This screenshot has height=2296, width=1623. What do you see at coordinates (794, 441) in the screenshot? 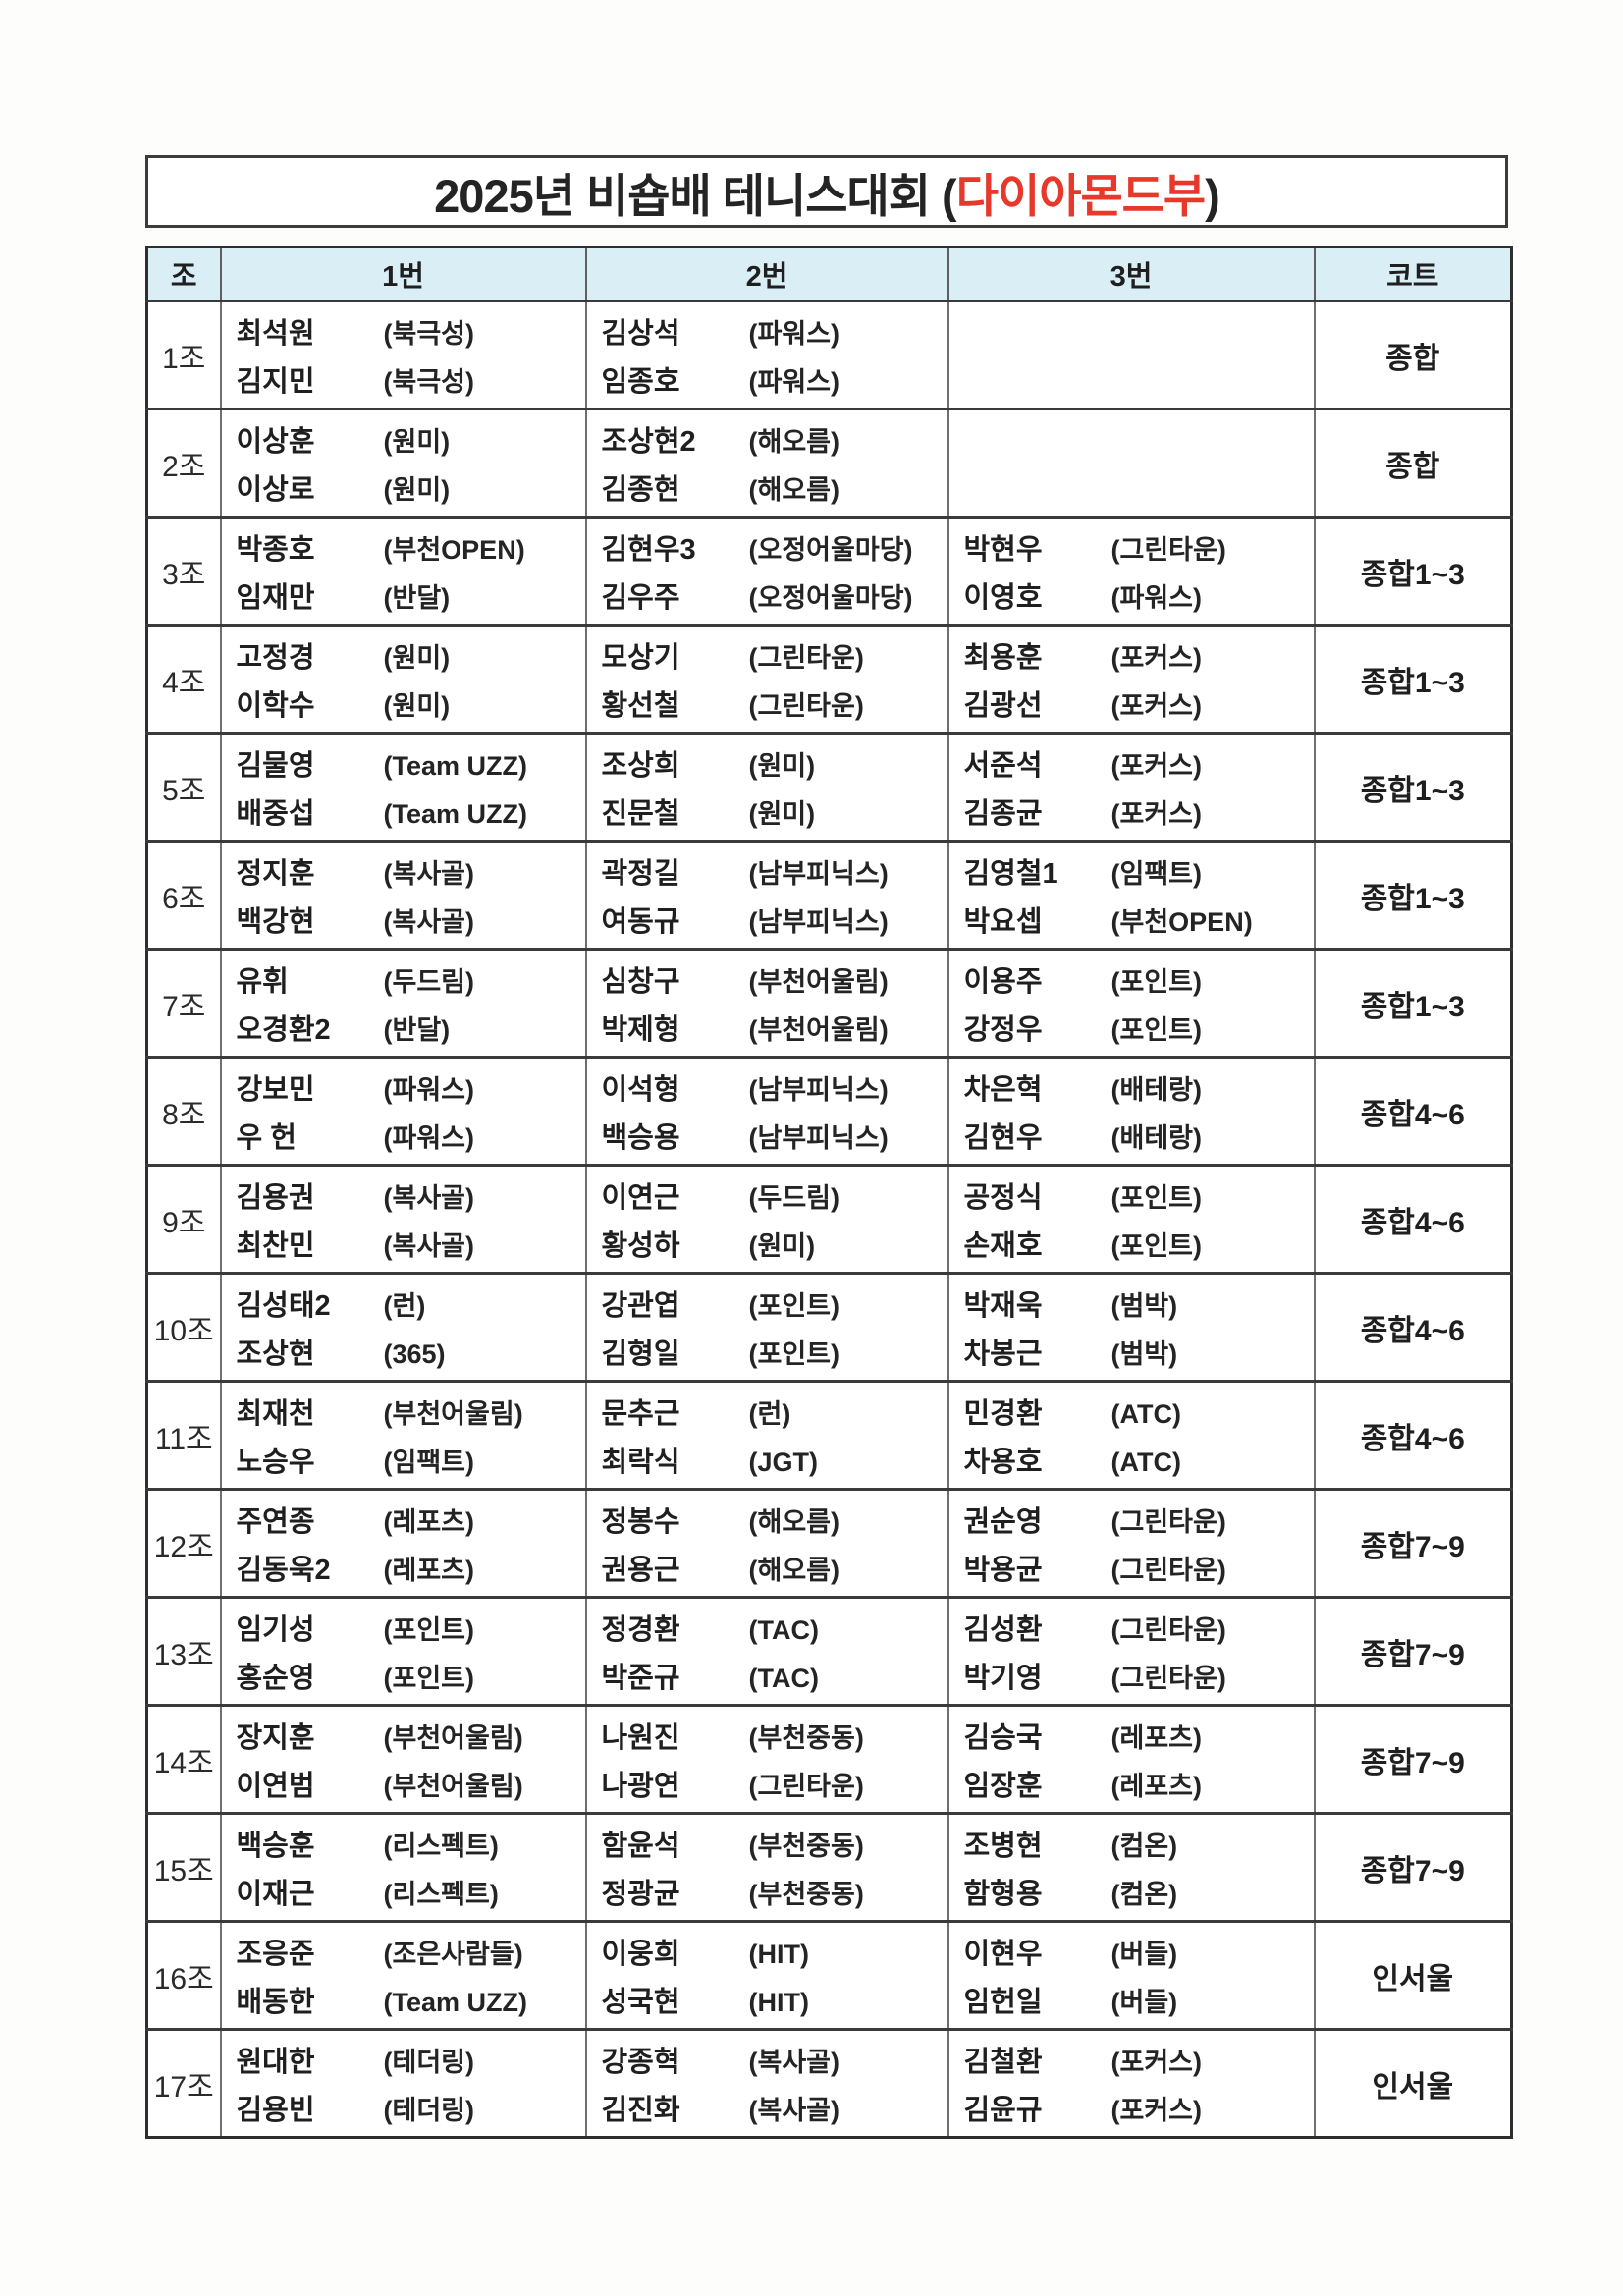
I see `player-club: (해오름)` at bounding box center [794, 441].